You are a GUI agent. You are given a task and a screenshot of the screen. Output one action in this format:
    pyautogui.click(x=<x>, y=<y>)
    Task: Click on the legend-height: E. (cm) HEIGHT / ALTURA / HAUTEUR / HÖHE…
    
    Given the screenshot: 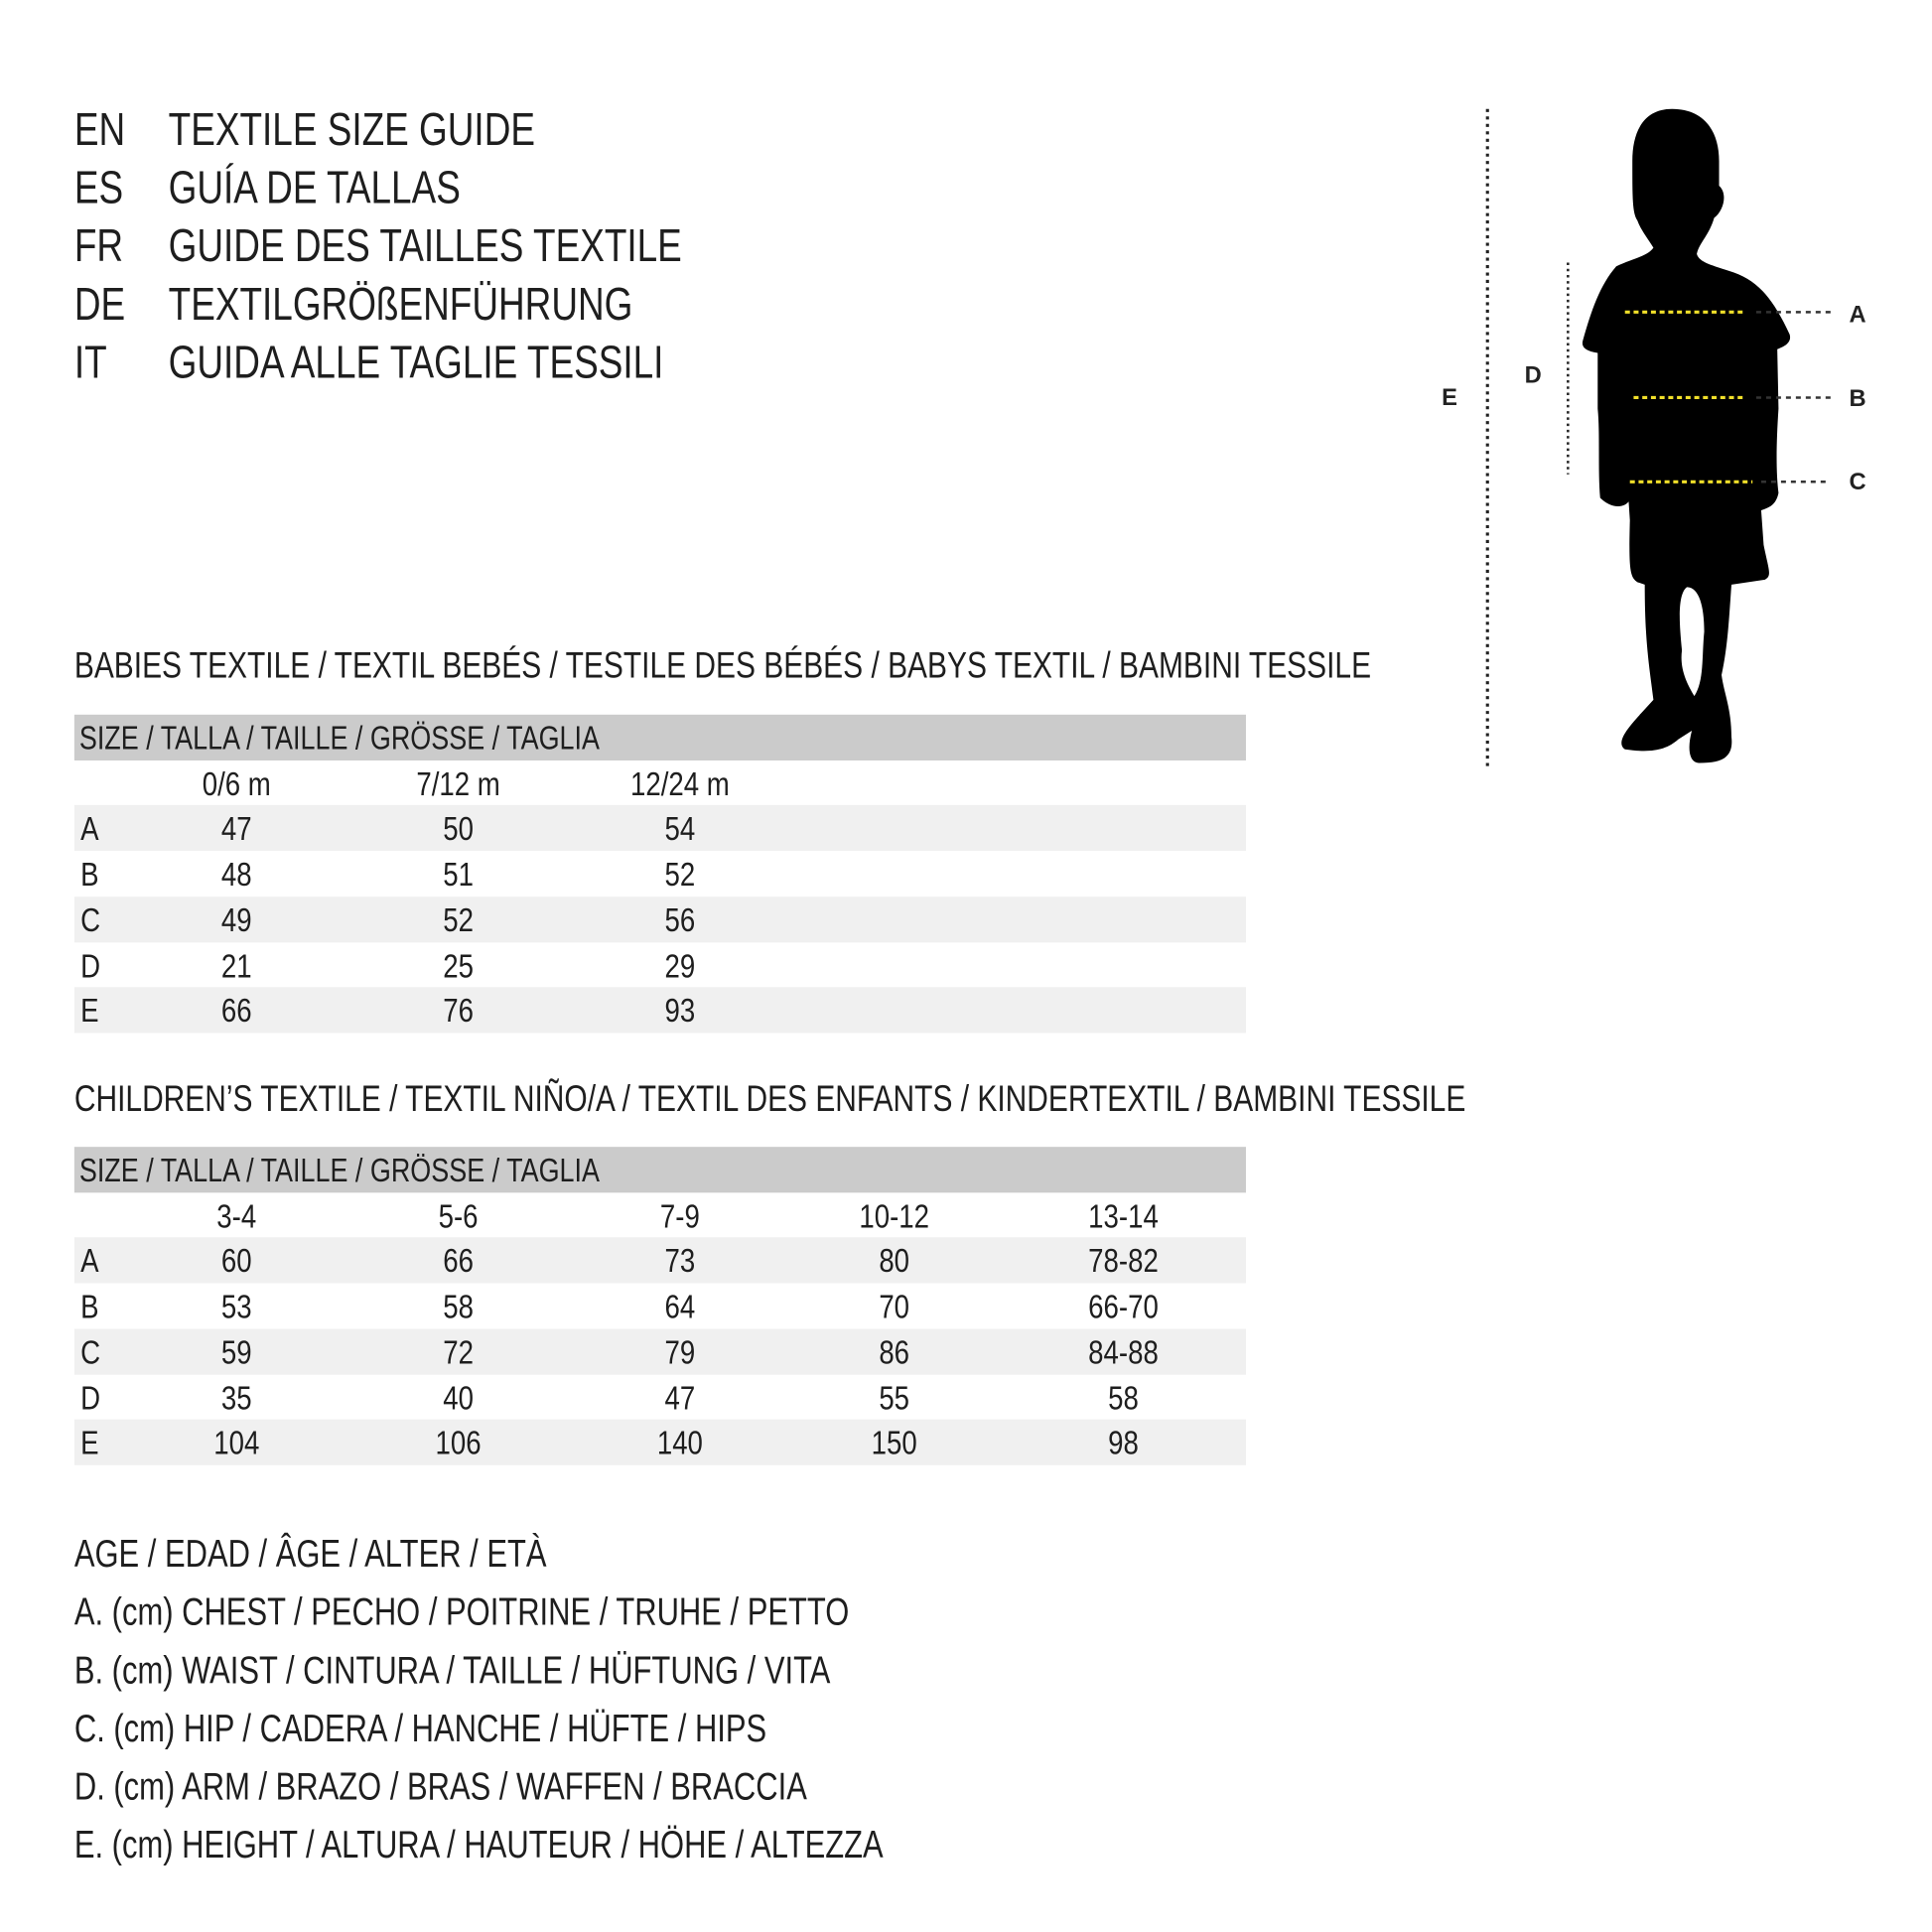 What is the action you would take?
    pyautogui.click(x=478, y=1844)
    